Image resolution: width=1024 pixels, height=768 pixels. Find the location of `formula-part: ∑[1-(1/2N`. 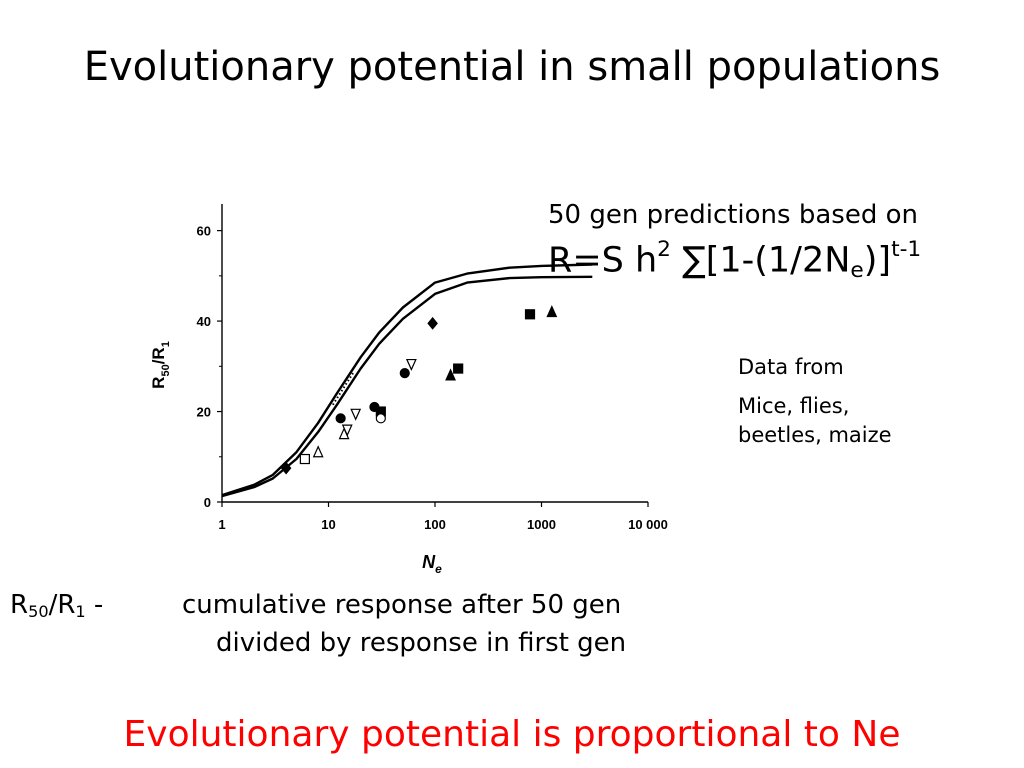

formula-part: ∑[1-(1/2N is located at coordinates (760, 260).